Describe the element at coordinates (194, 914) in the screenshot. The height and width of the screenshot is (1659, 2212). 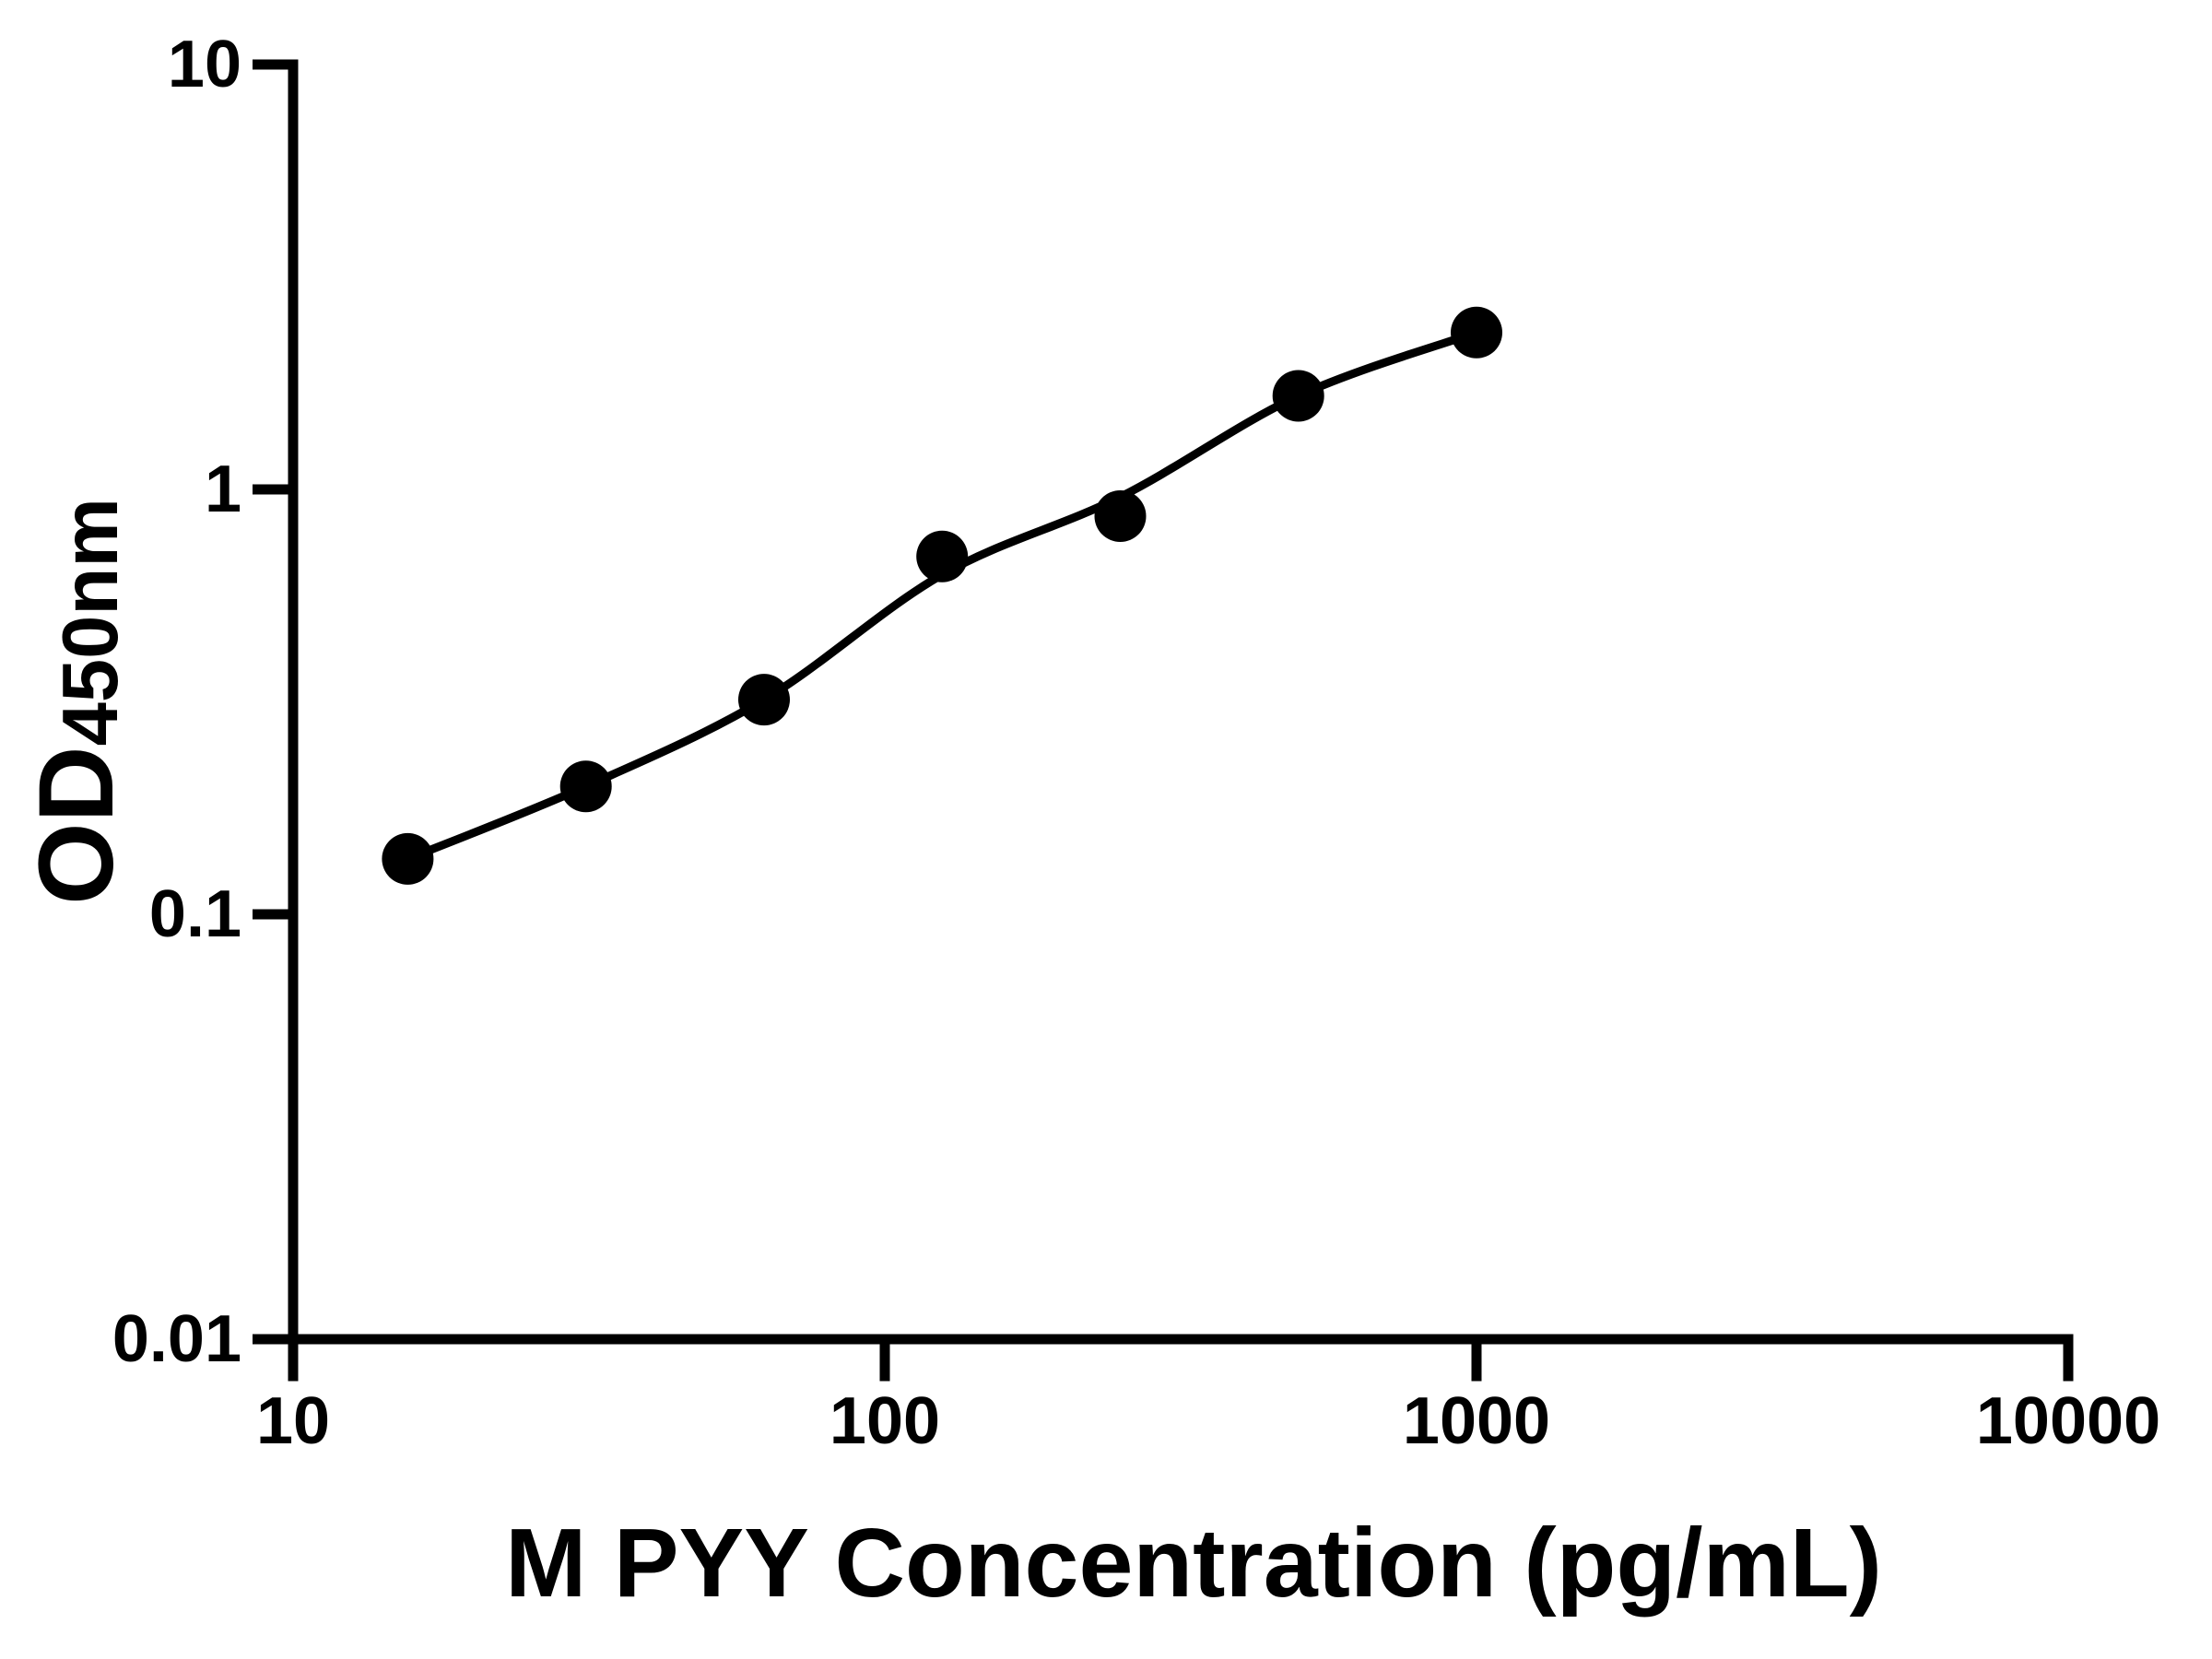
I see `y-tick-label: 0.1` at that location.